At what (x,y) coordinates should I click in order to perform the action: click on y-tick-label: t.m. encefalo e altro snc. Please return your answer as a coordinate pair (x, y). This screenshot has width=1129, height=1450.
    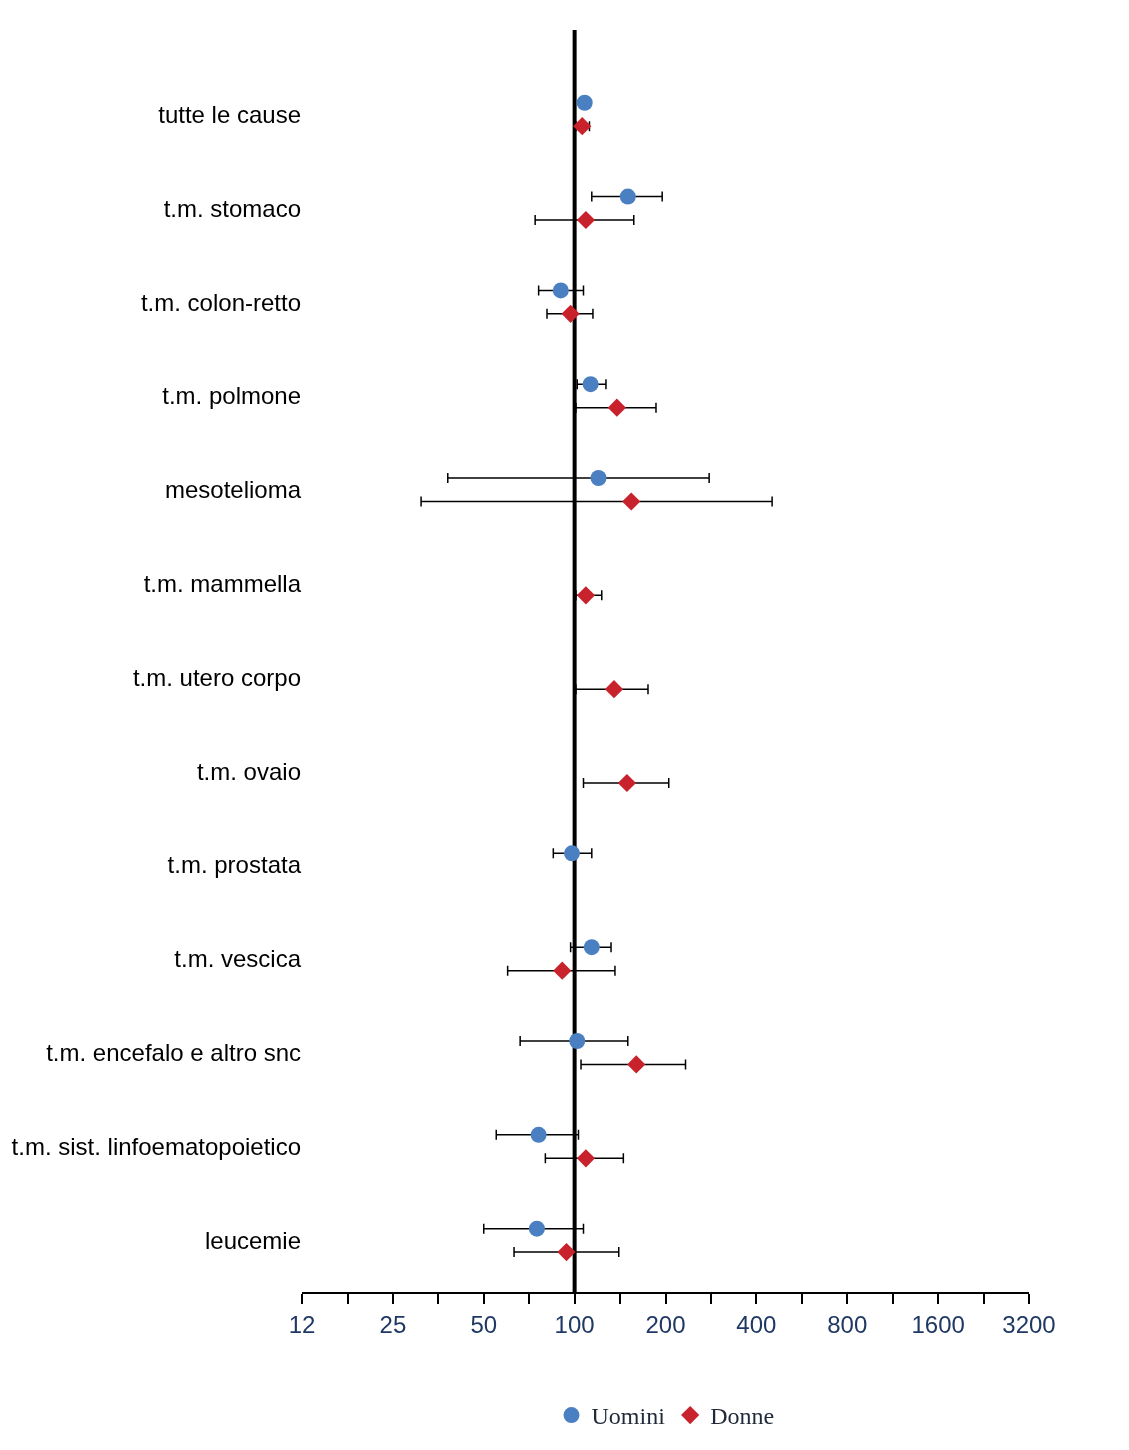
    Looking at the image, I should click on (173, 1053).